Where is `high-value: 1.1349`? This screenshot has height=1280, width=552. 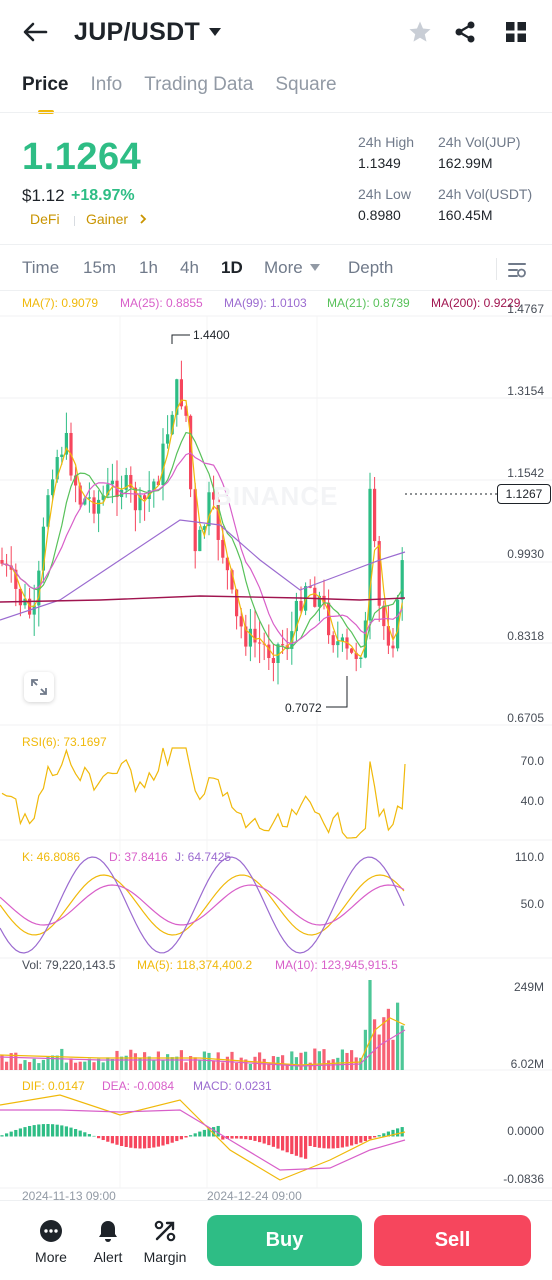
high-value: 1.1349 is located at coordinates (379, 163).